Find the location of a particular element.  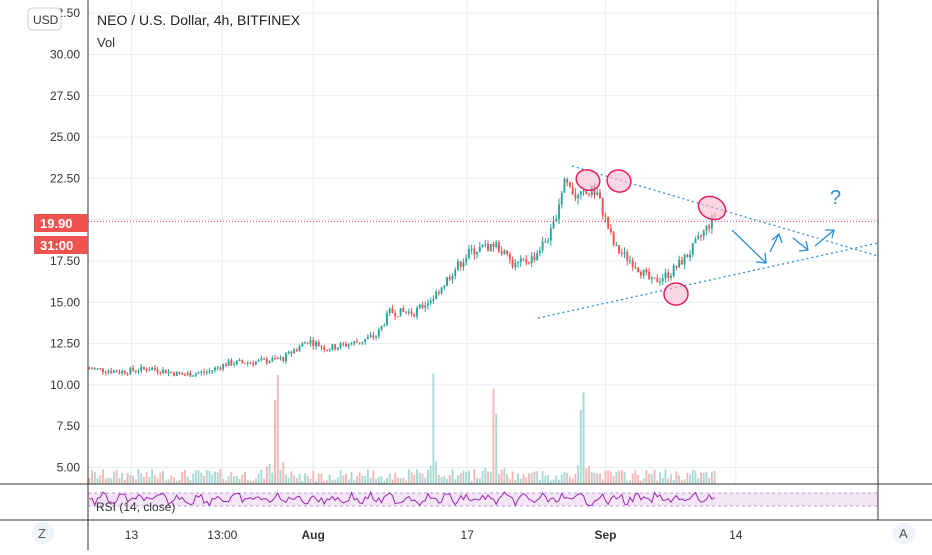

currency-label: USD is located at coordinates (46, 20).